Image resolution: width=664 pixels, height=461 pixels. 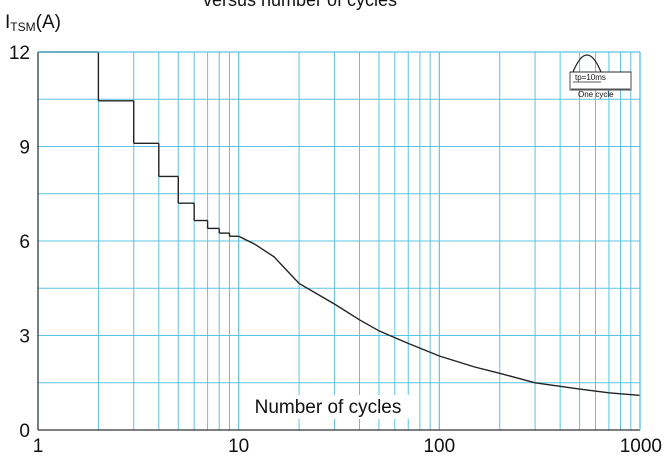 What do you see at coordinates (300, 5) in the screenshot?
I see `chart-title: versus number of cycles` at bounding box center [300, 5].